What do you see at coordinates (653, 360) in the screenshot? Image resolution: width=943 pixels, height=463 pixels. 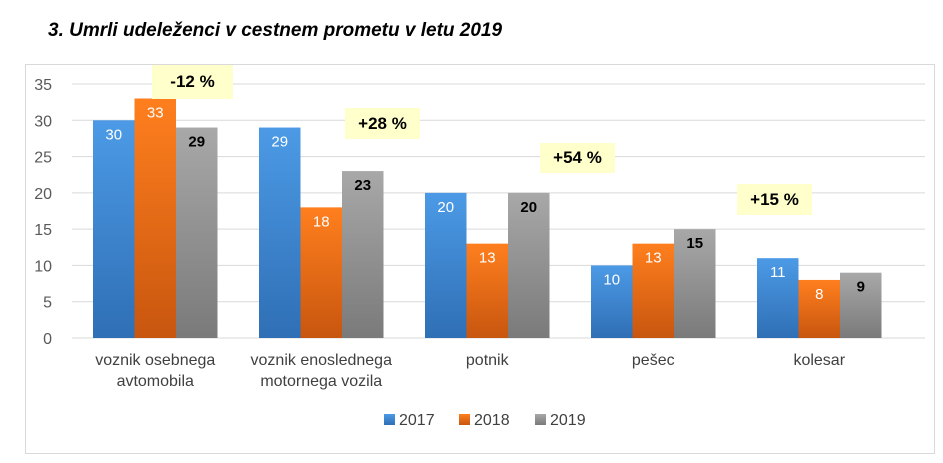 I see `x-tick-label: pešec` at bounding box center [653, 360].